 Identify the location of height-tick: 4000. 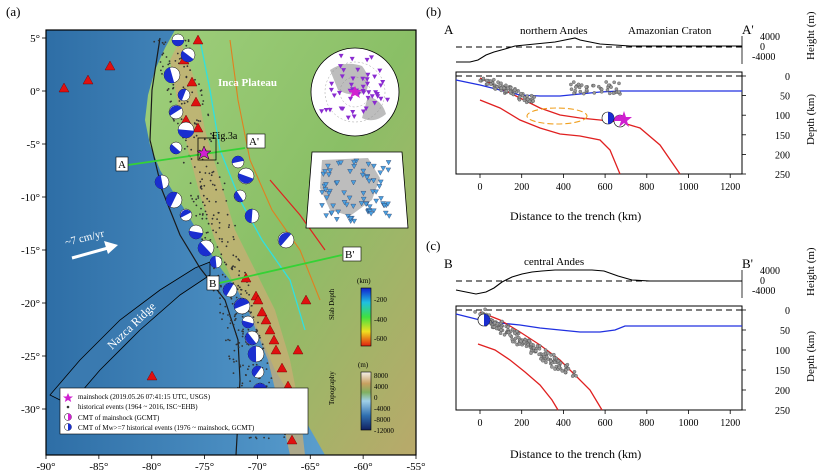
(770, 271).